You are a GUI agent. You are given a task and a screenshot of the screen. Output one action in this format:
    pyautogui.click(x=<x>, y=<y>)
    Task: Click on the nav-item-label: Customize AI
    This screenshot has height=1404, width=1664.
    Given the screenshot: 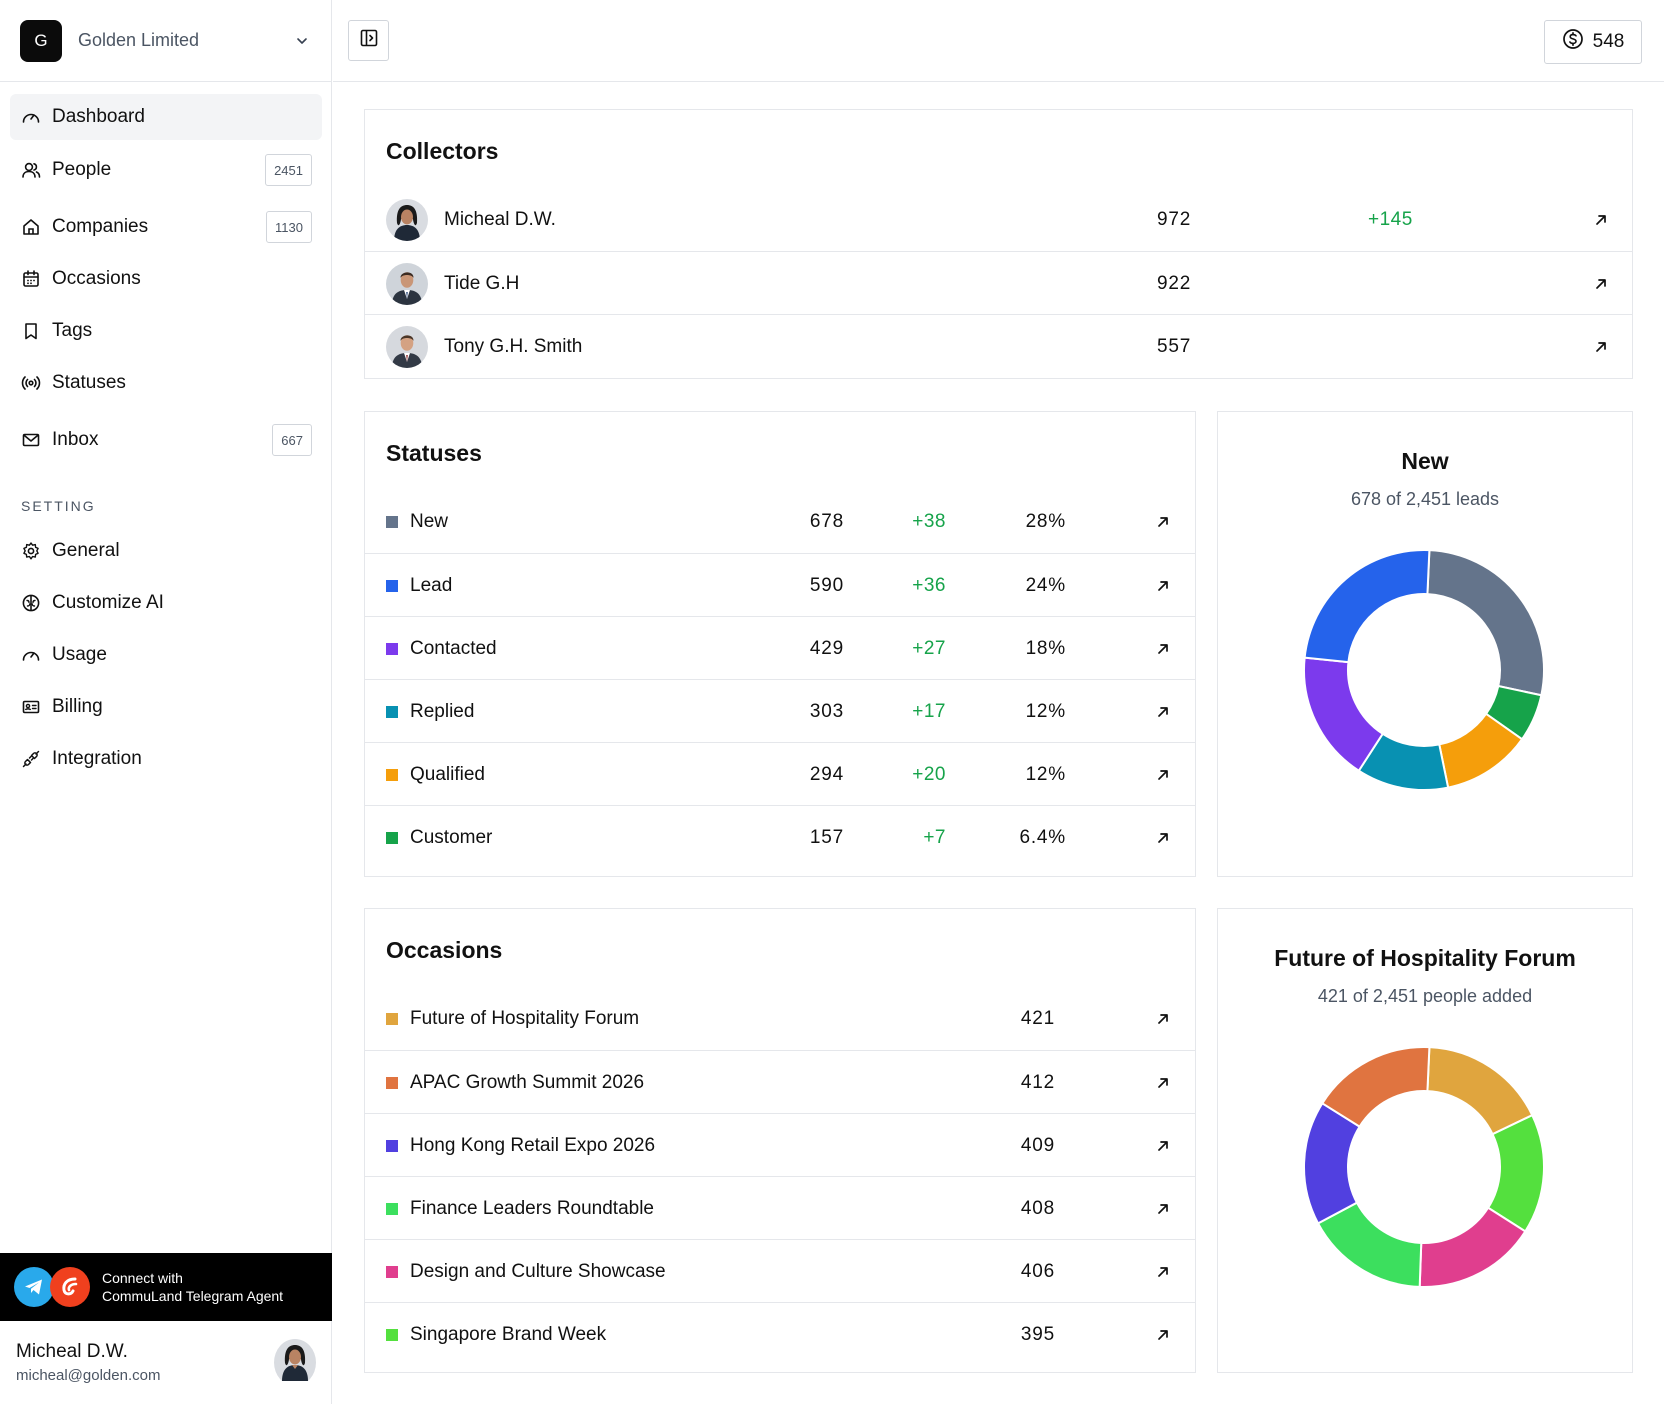 What is the action you would take?
    pyautogui.click(x=108, y=602)
    